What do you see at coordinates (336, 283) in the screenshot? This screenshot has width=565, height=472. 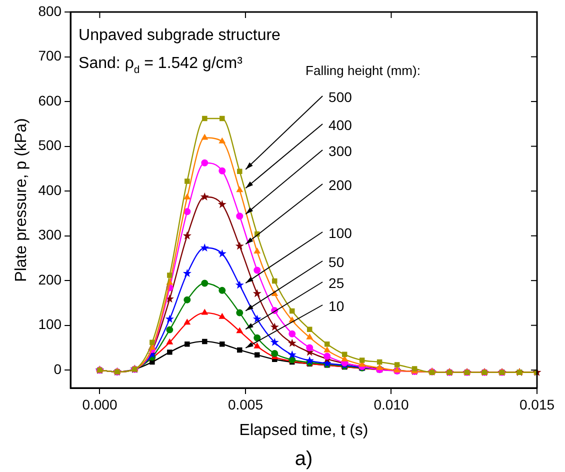 I see `text: 25` at bounding box center [336, 283].